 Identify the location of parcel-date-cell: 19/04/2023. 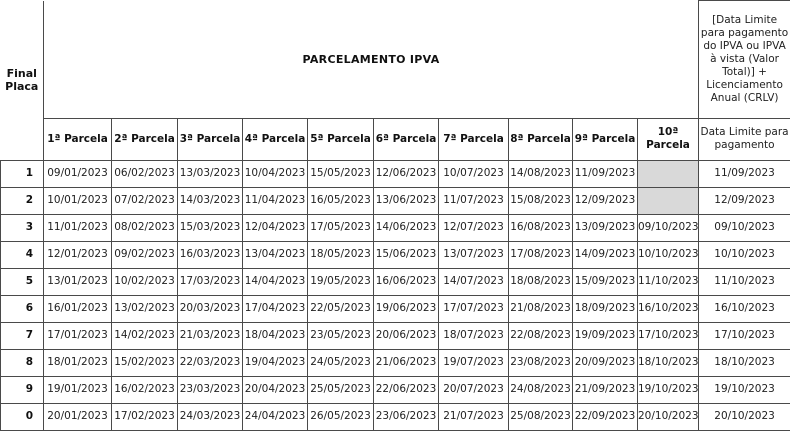
(275, 362).